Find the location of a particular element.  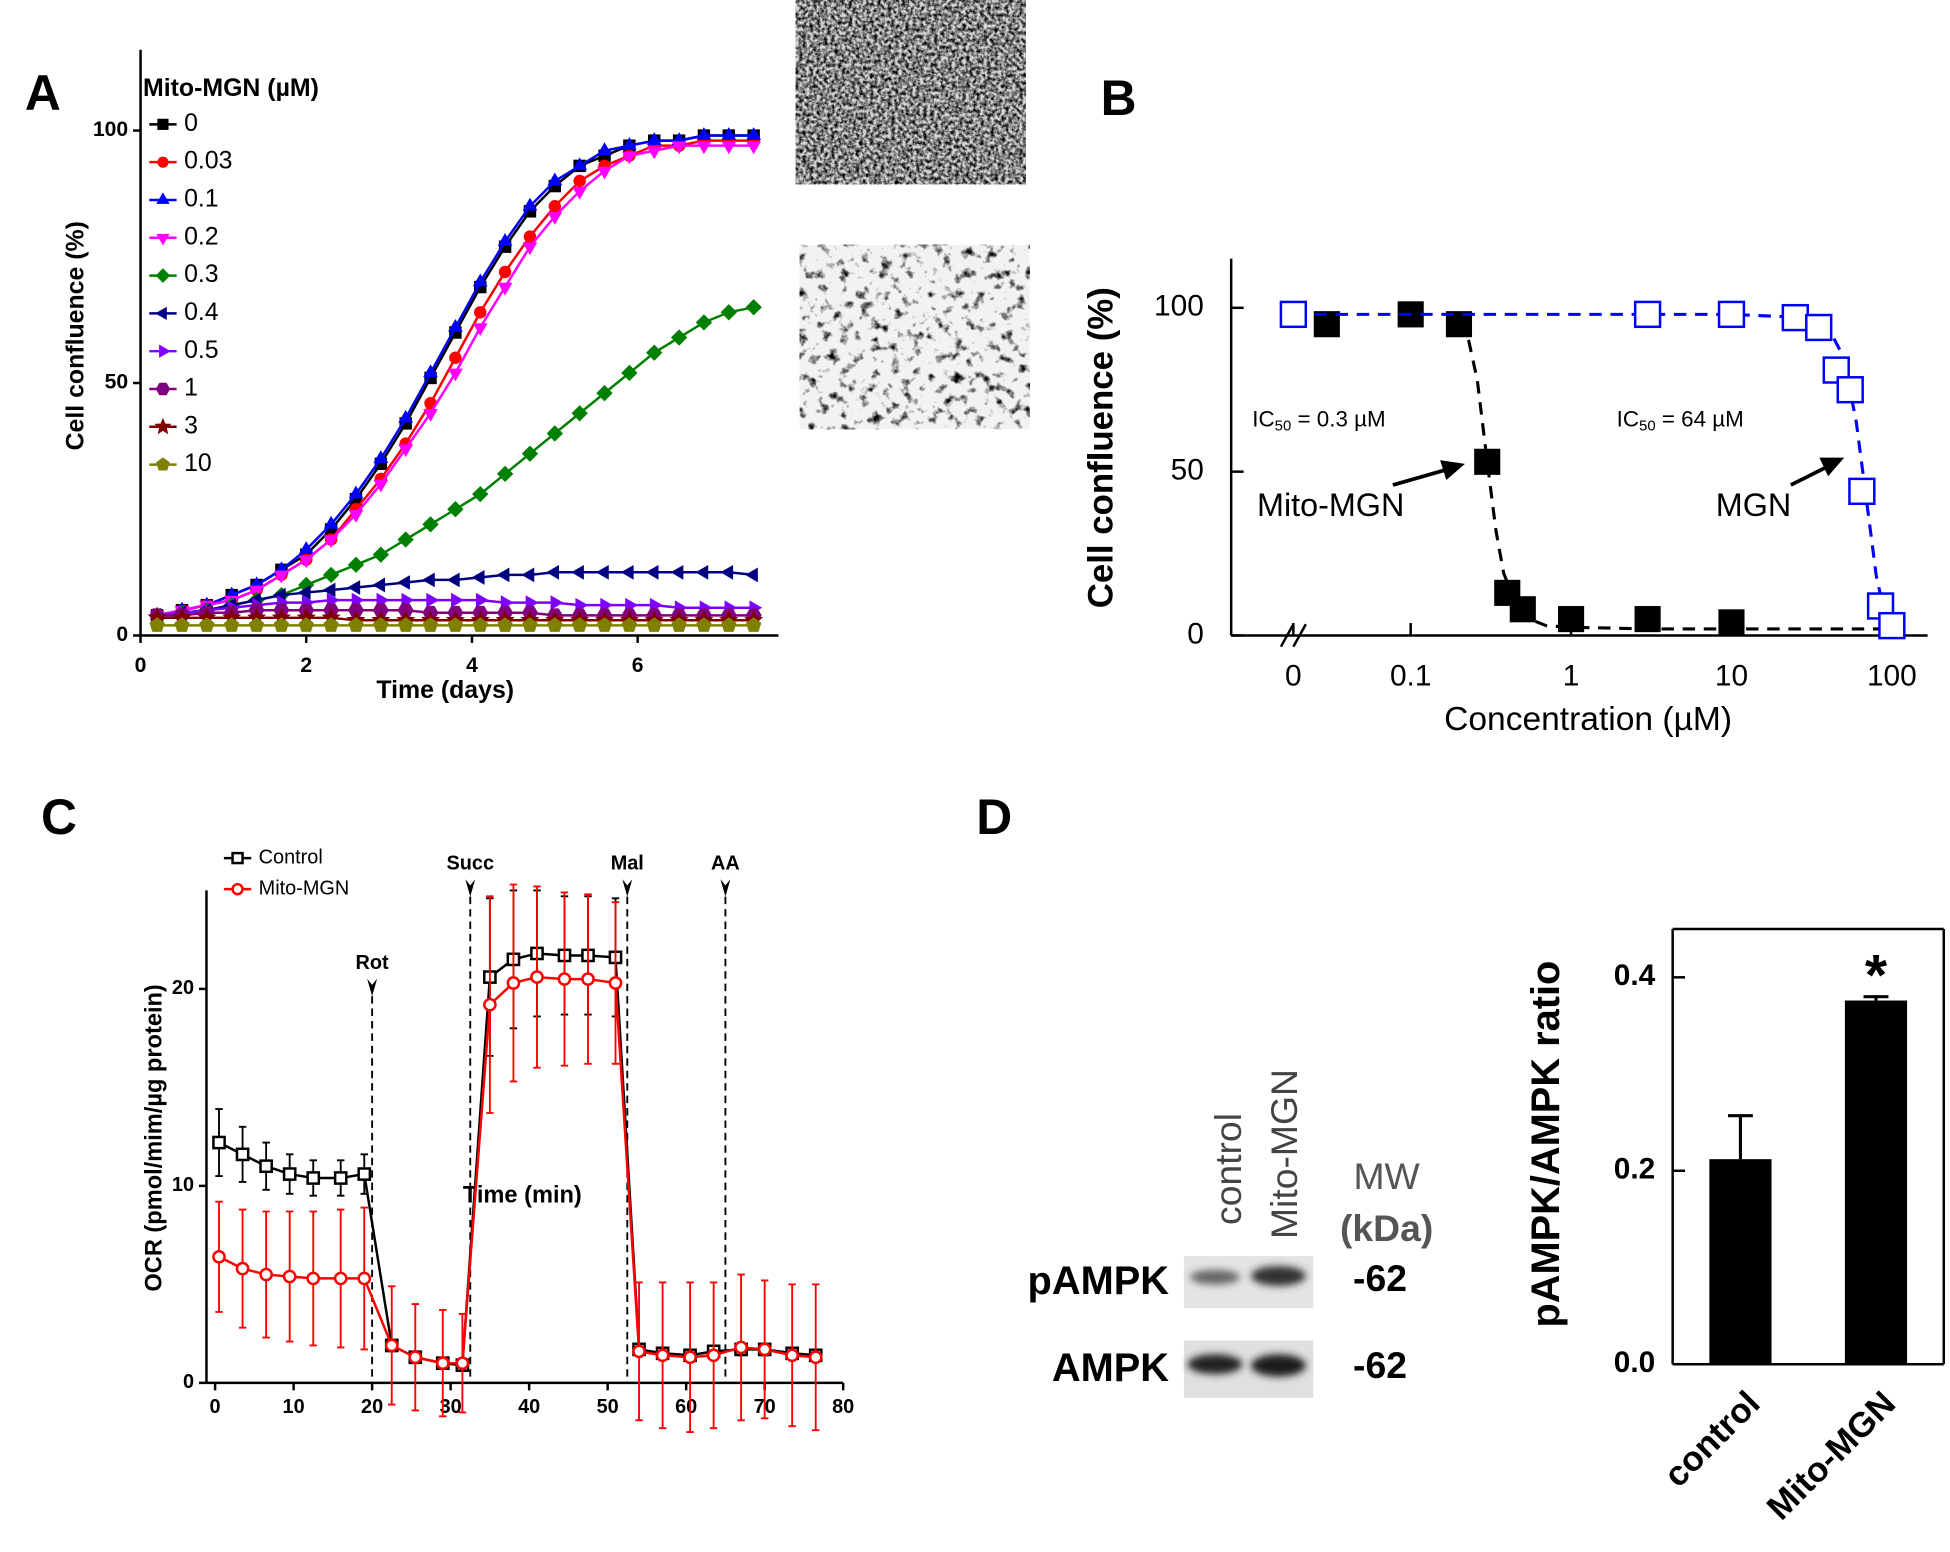

x-tick-label: control is located at coordinates (1712, 1439).